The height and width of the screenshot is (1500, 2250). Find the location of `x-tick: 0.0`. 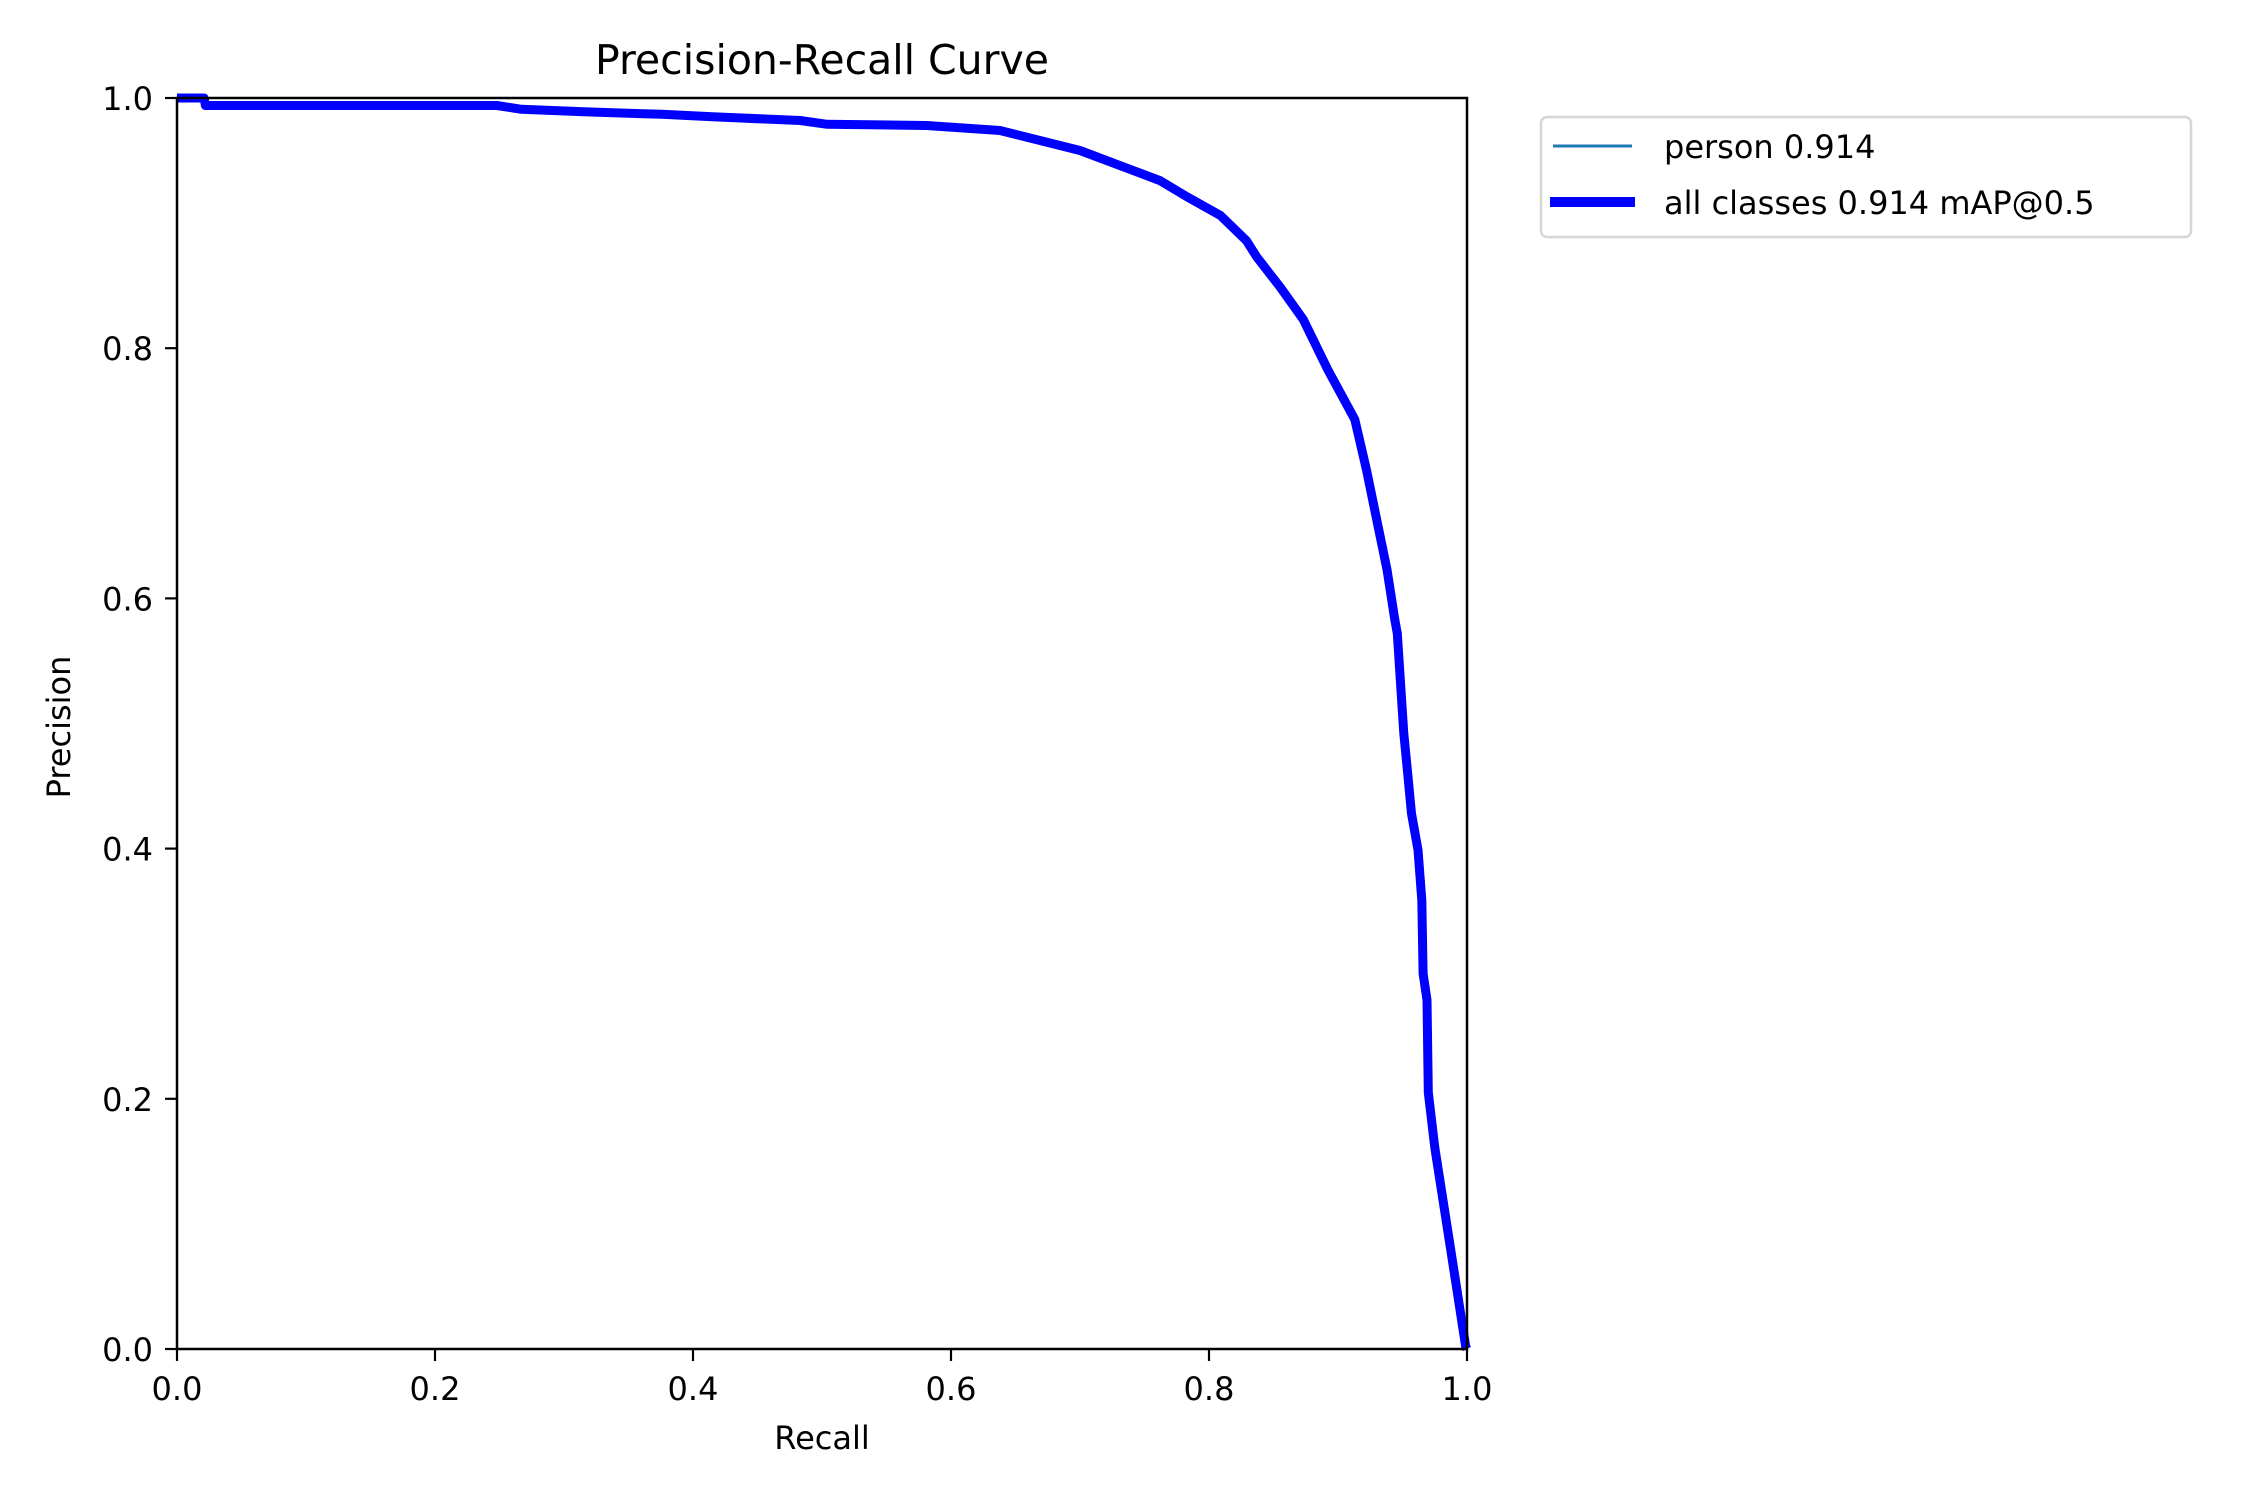

x-tick: 0.0 is located at coordinates (177, 1378).